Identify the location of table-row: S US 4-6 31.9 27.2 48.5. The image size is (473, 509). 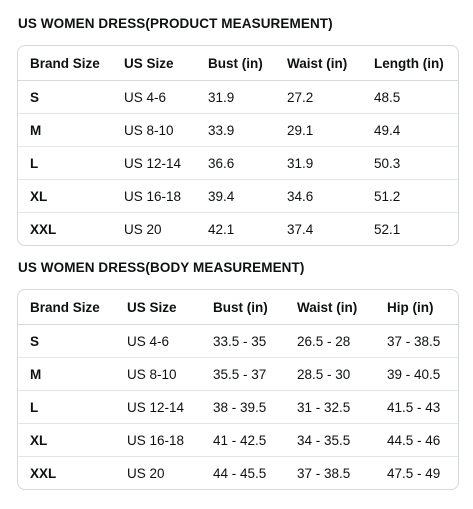
(238, 97).